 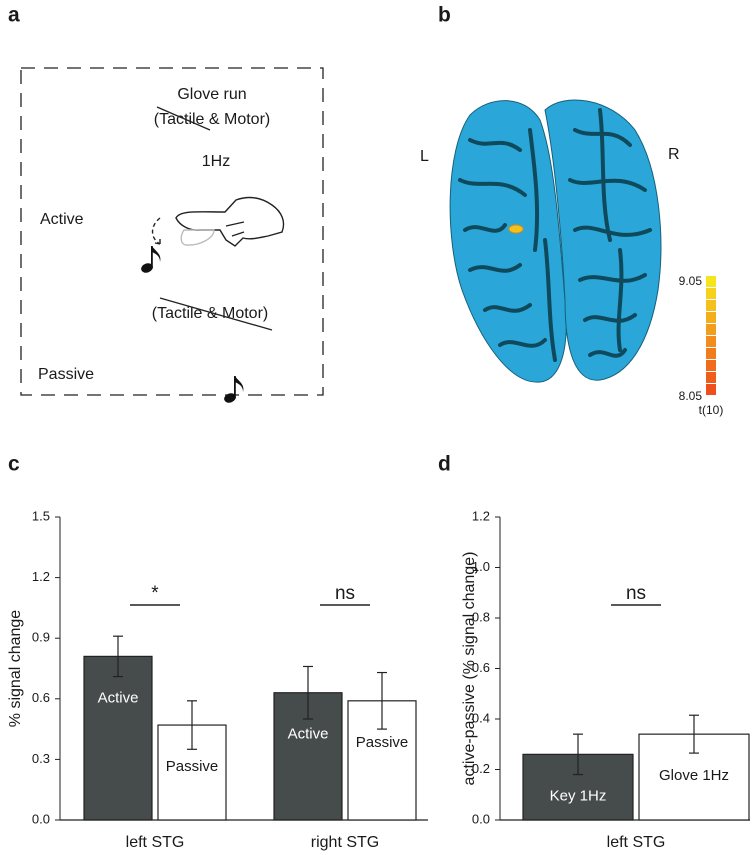 What do you see at coordinates (444, 464) in the screenshot?
I see `panel-letter: d` at bounding box center [444, 464].